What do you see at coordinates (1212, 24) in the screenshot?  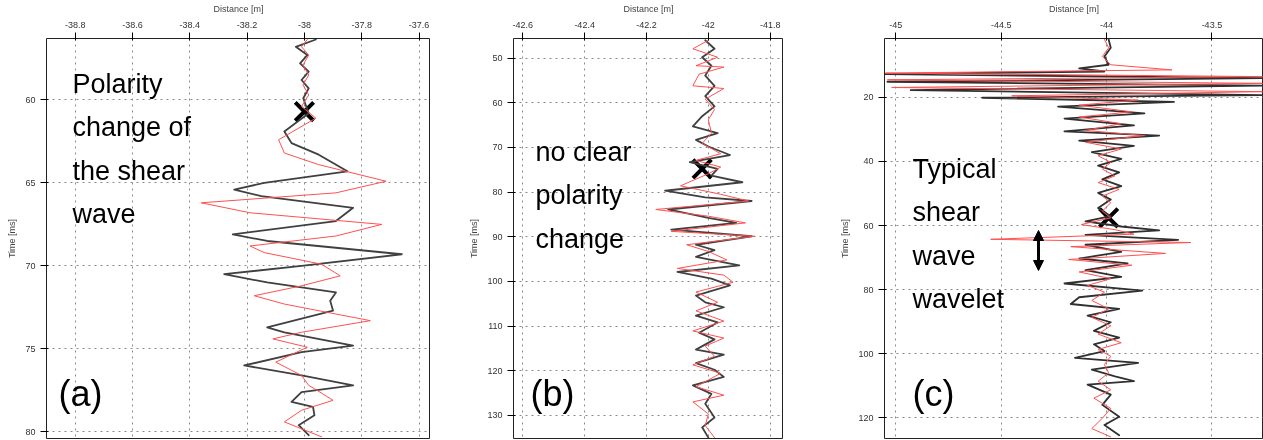 I see `x-tick-label: -43.5` at bounding box center [1212, 24].